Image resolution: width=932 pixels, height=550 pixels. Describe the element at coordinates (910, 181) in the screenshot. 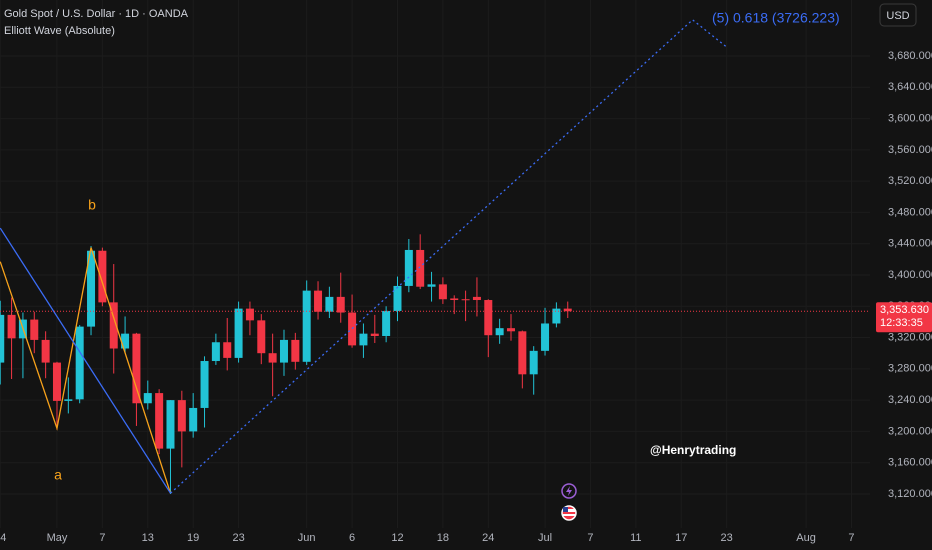

I see `y-tick-label: 3,520.000` at that location.